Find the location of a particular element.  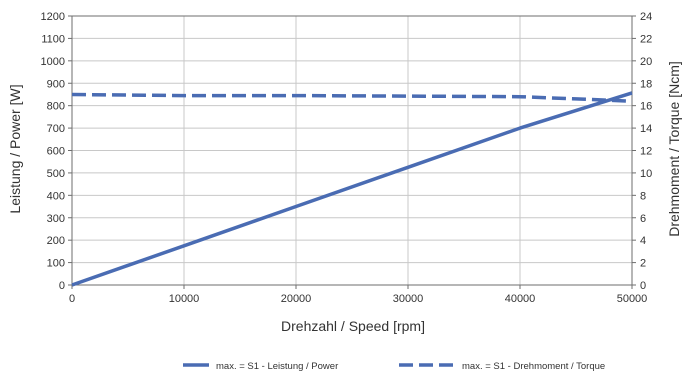

y2-tick-label: 14 is located at coordinates (646, 129).